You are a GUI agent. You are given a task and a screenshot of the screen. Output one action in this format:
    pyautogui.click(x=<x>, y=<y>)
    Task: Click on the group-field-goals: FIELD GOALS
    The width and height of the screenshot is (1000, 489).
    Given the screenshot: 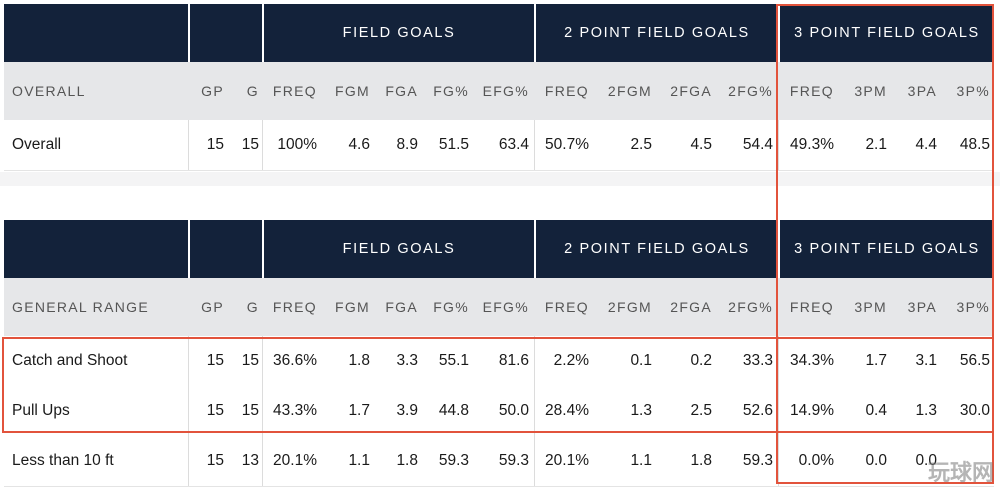 What is the action you would take?
    pyautogui.click(x=399, y=249)
    